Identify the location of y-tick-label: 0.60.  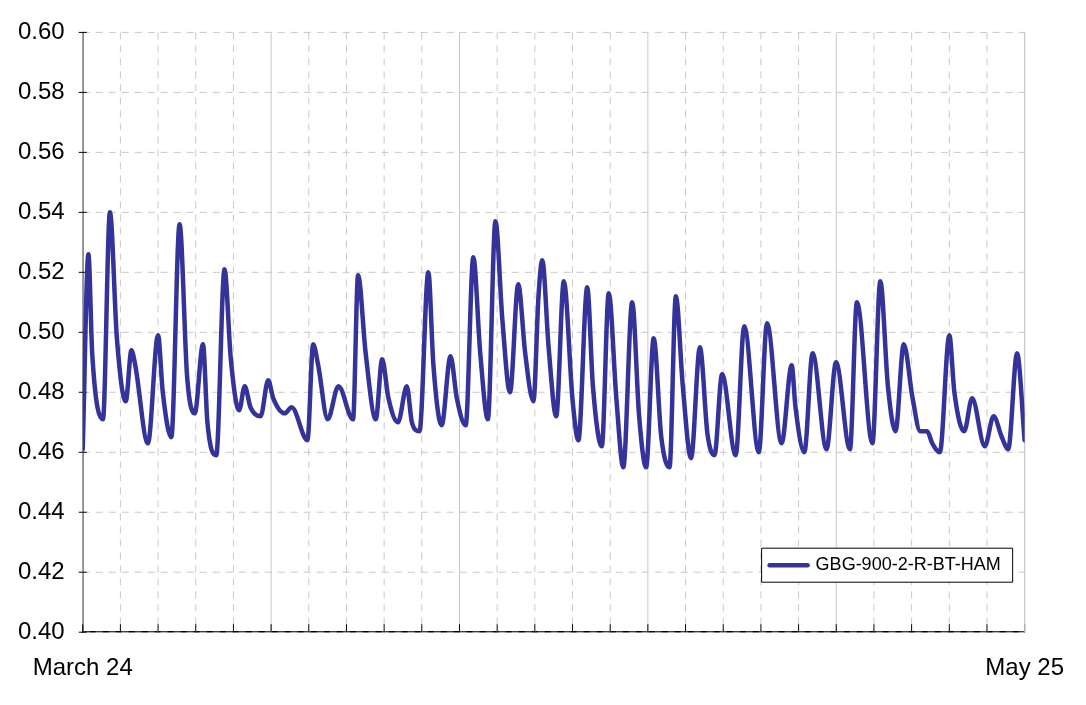
(41, 31).